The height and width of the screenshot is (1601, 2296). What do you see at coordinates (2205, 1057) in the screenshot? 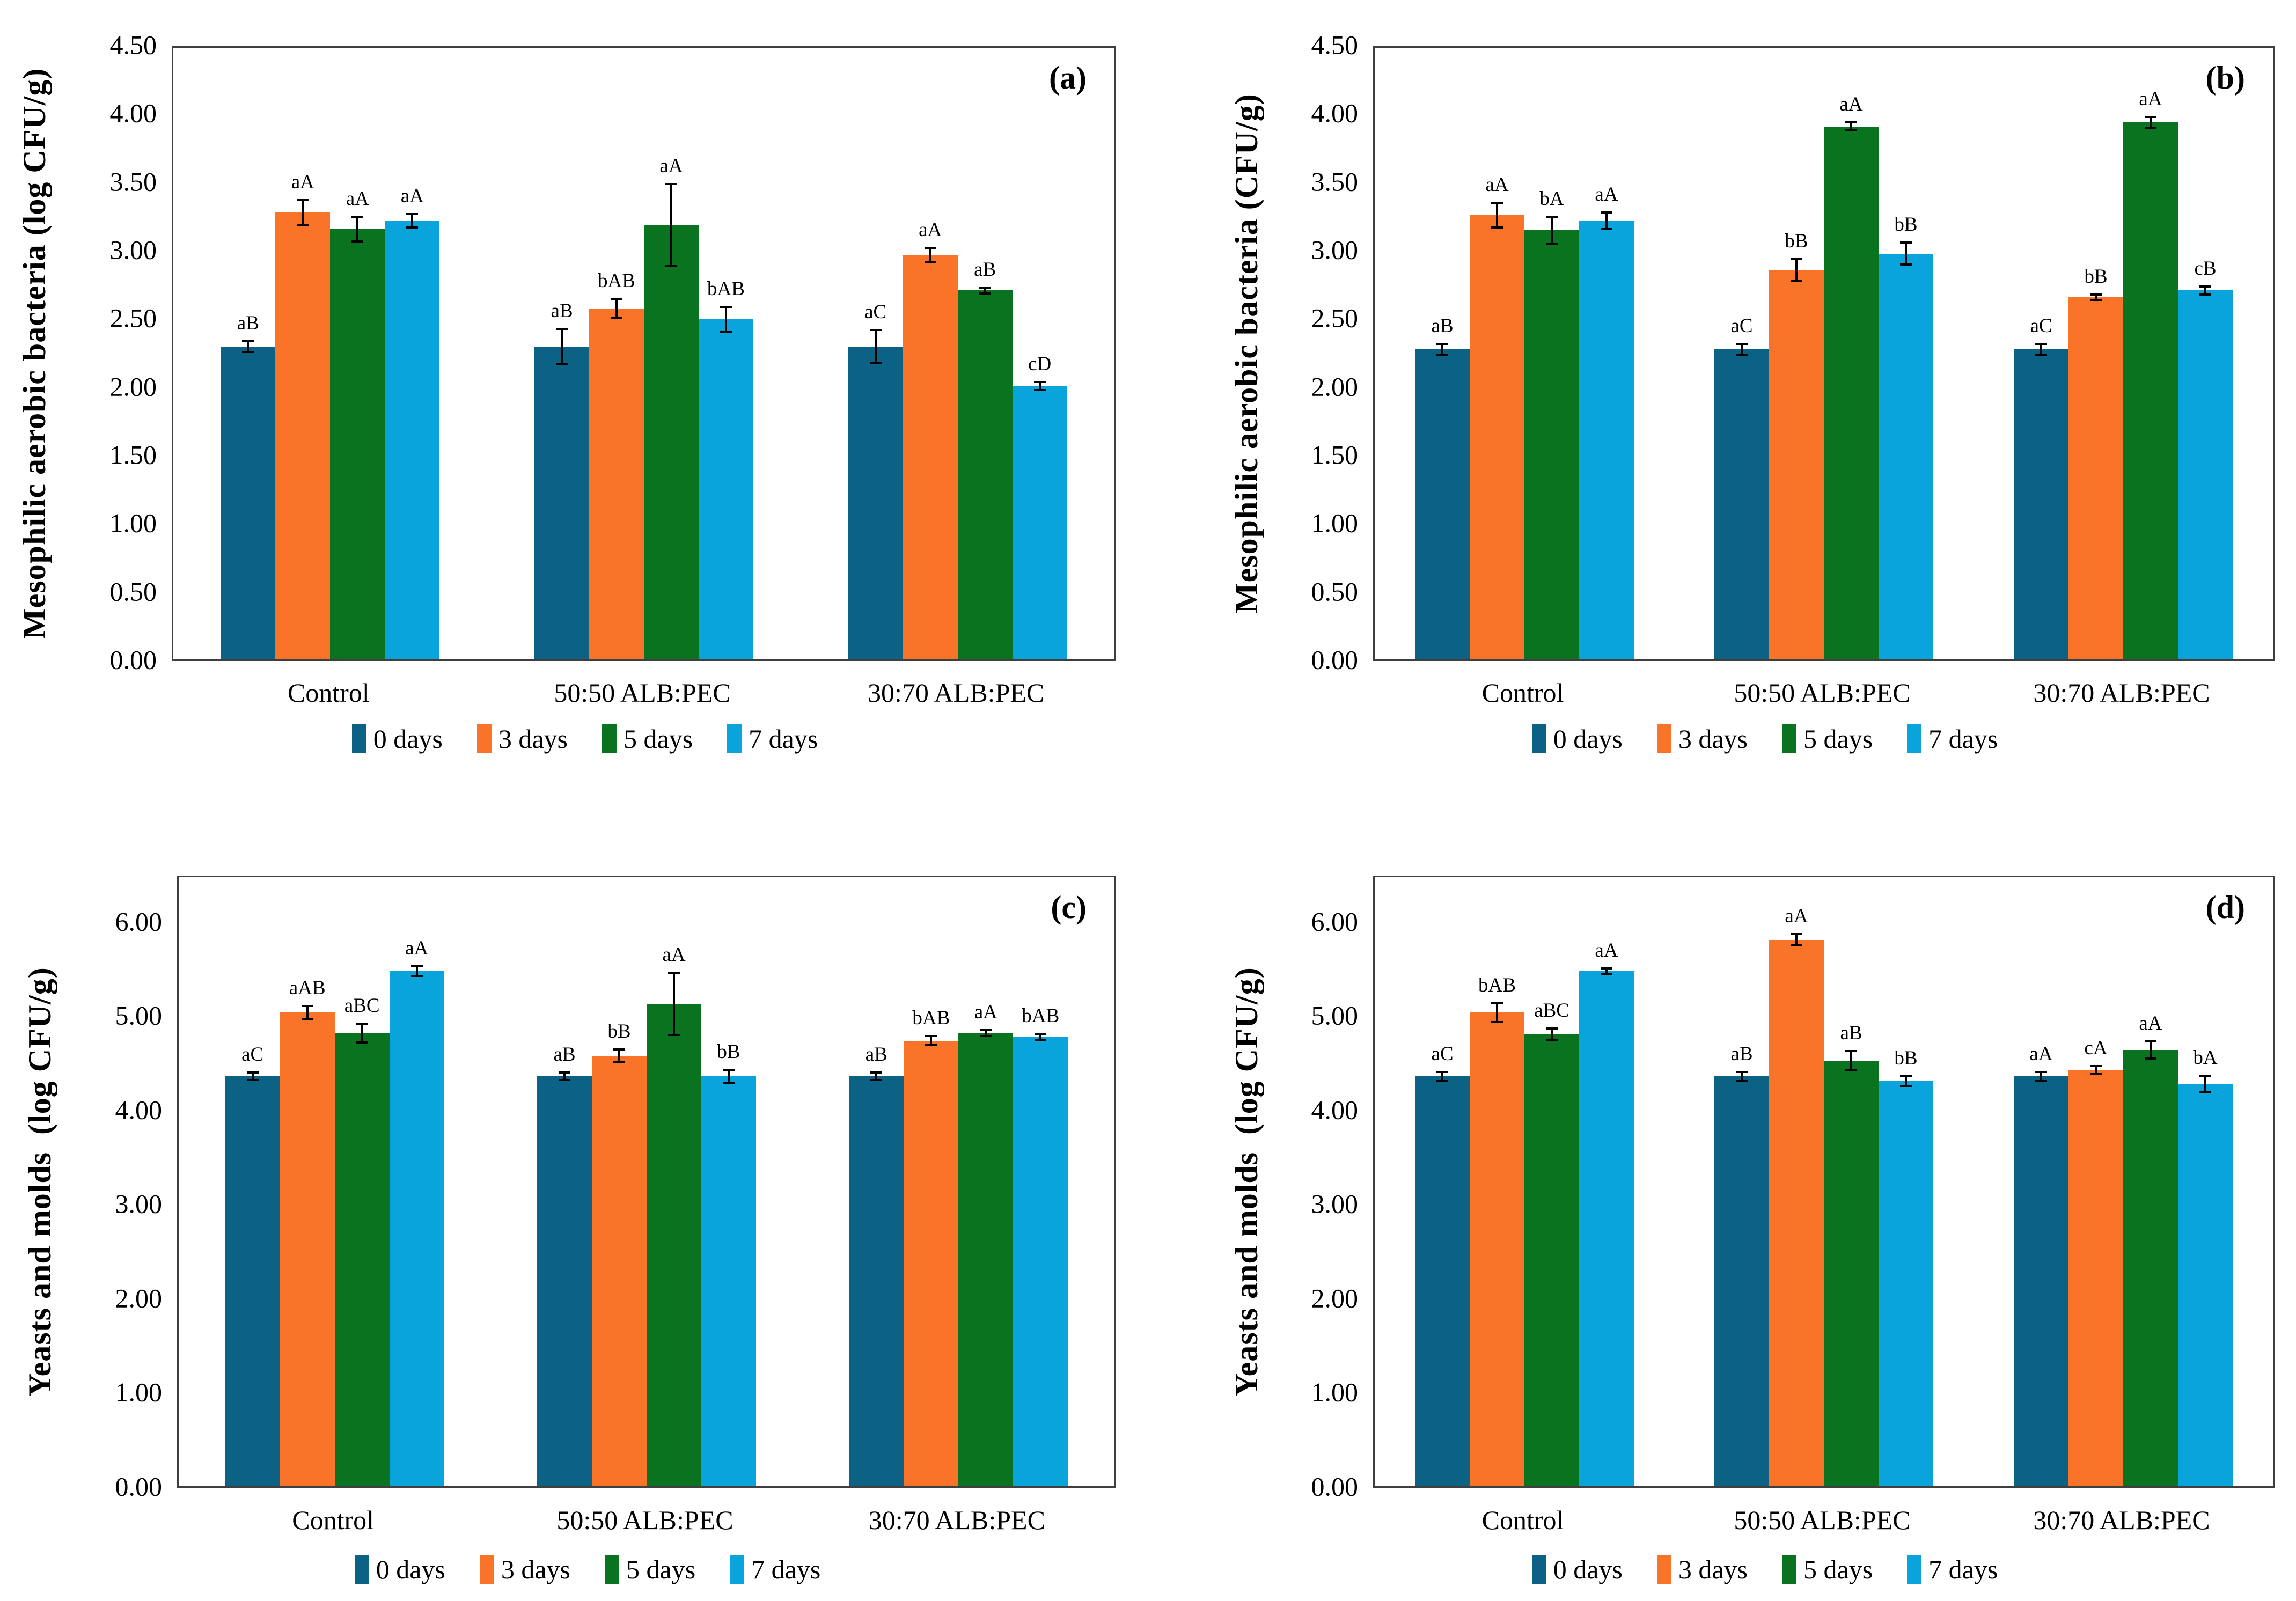
I see `significance-label: bA` at bounding box center [2205, 1057].